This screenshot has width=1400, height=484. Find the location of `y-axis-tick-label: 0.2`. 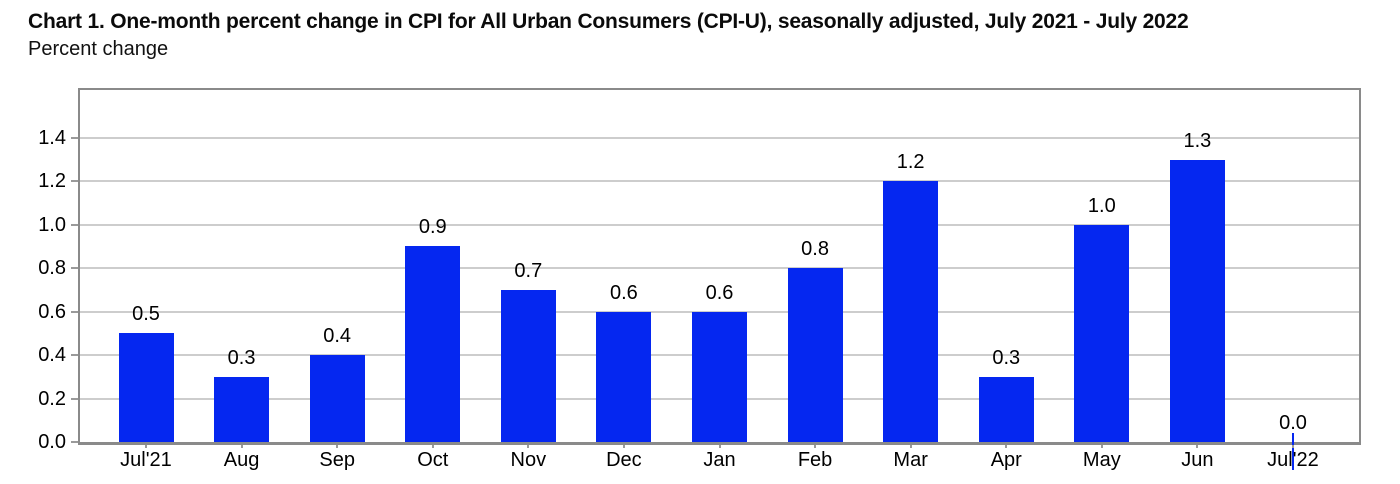

y-axis-tick-label: 0.2 is located at coordinates (52, 398).